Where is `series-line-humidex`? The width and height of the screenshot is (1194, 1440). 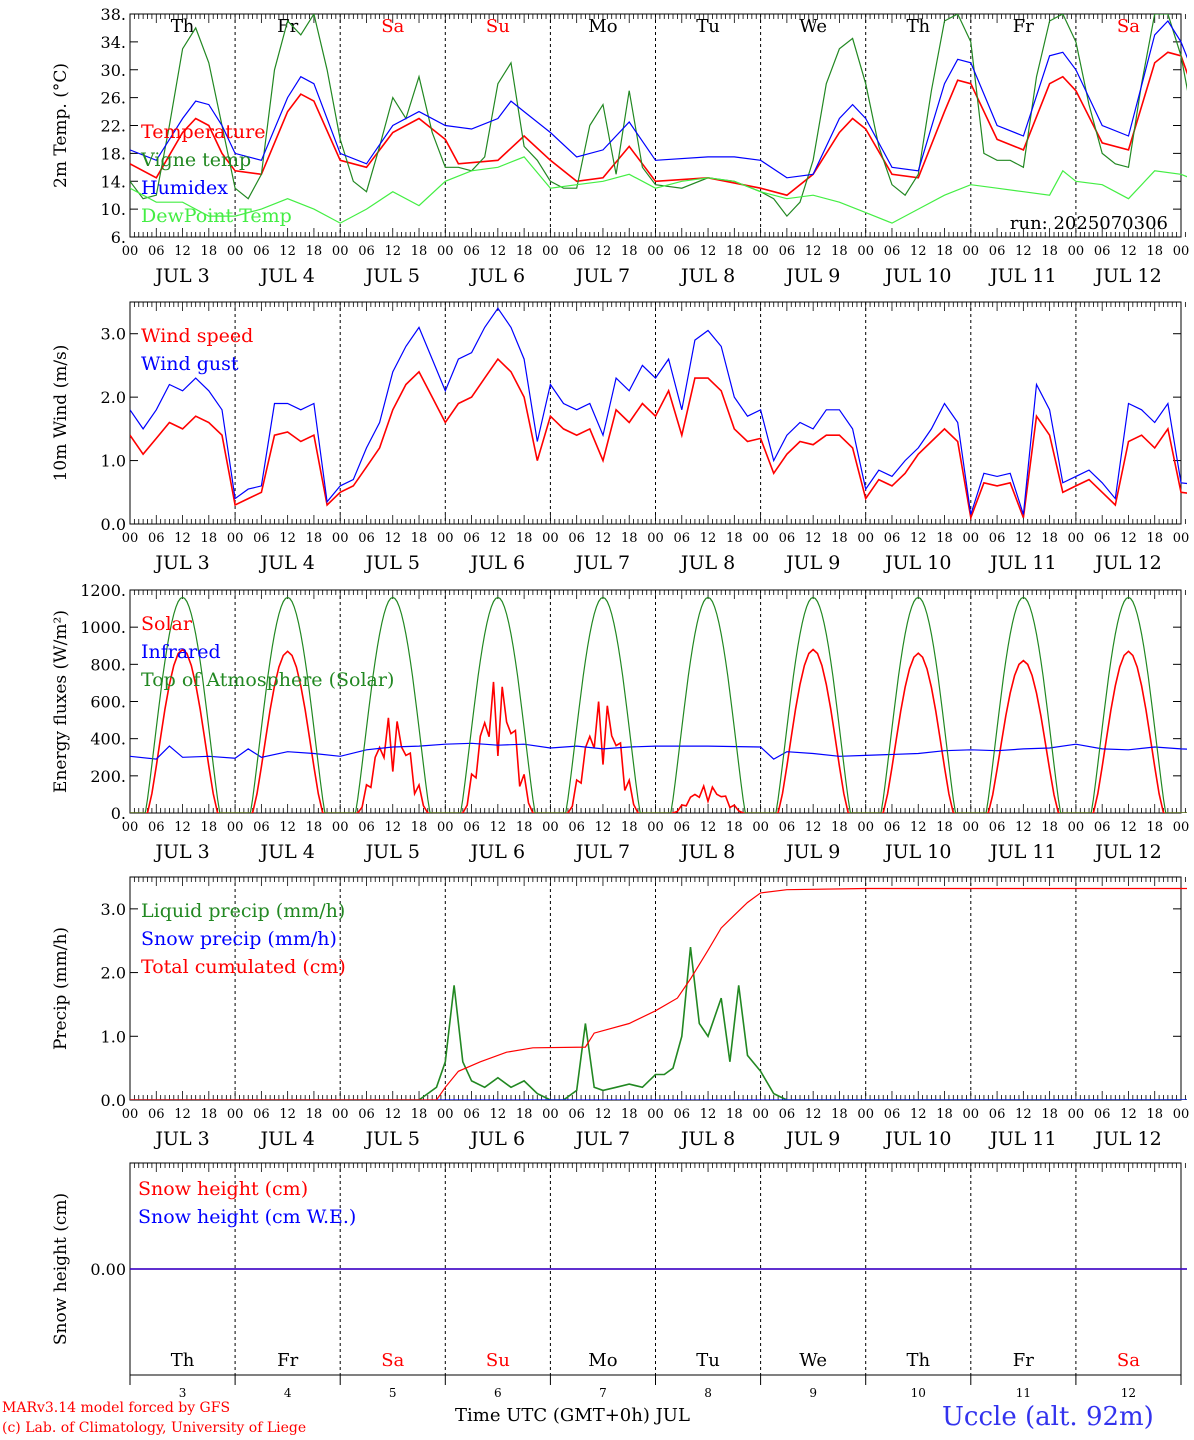
series-line-humidex is located at coordinates (658, 99).